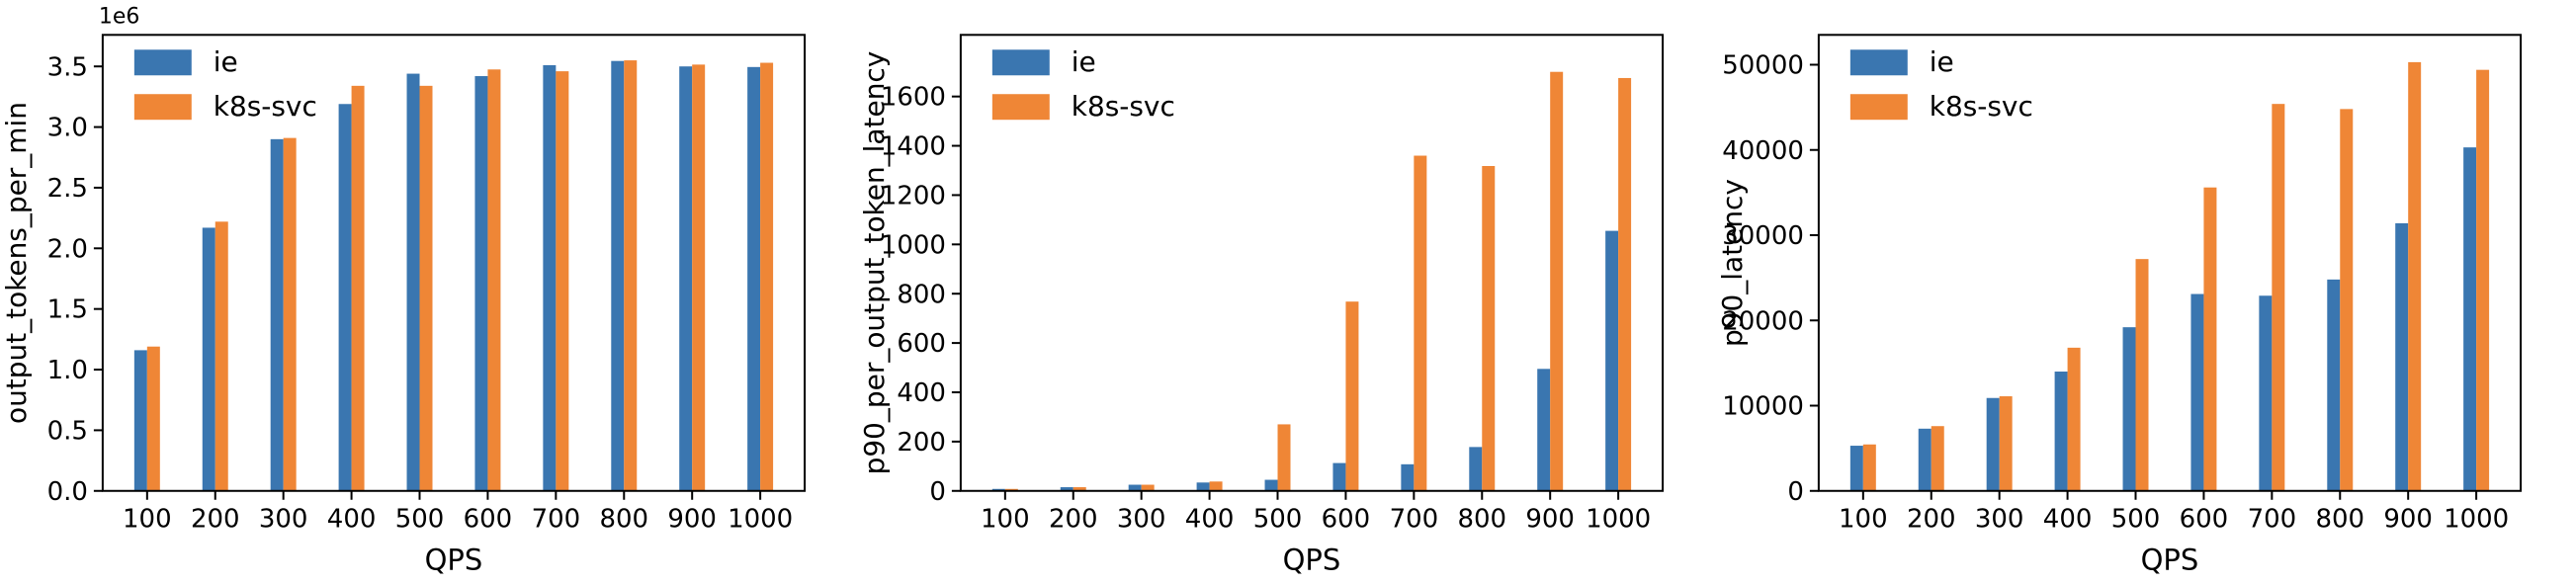  I want to click on y-tick-label: 40000, so click(1763, 151).